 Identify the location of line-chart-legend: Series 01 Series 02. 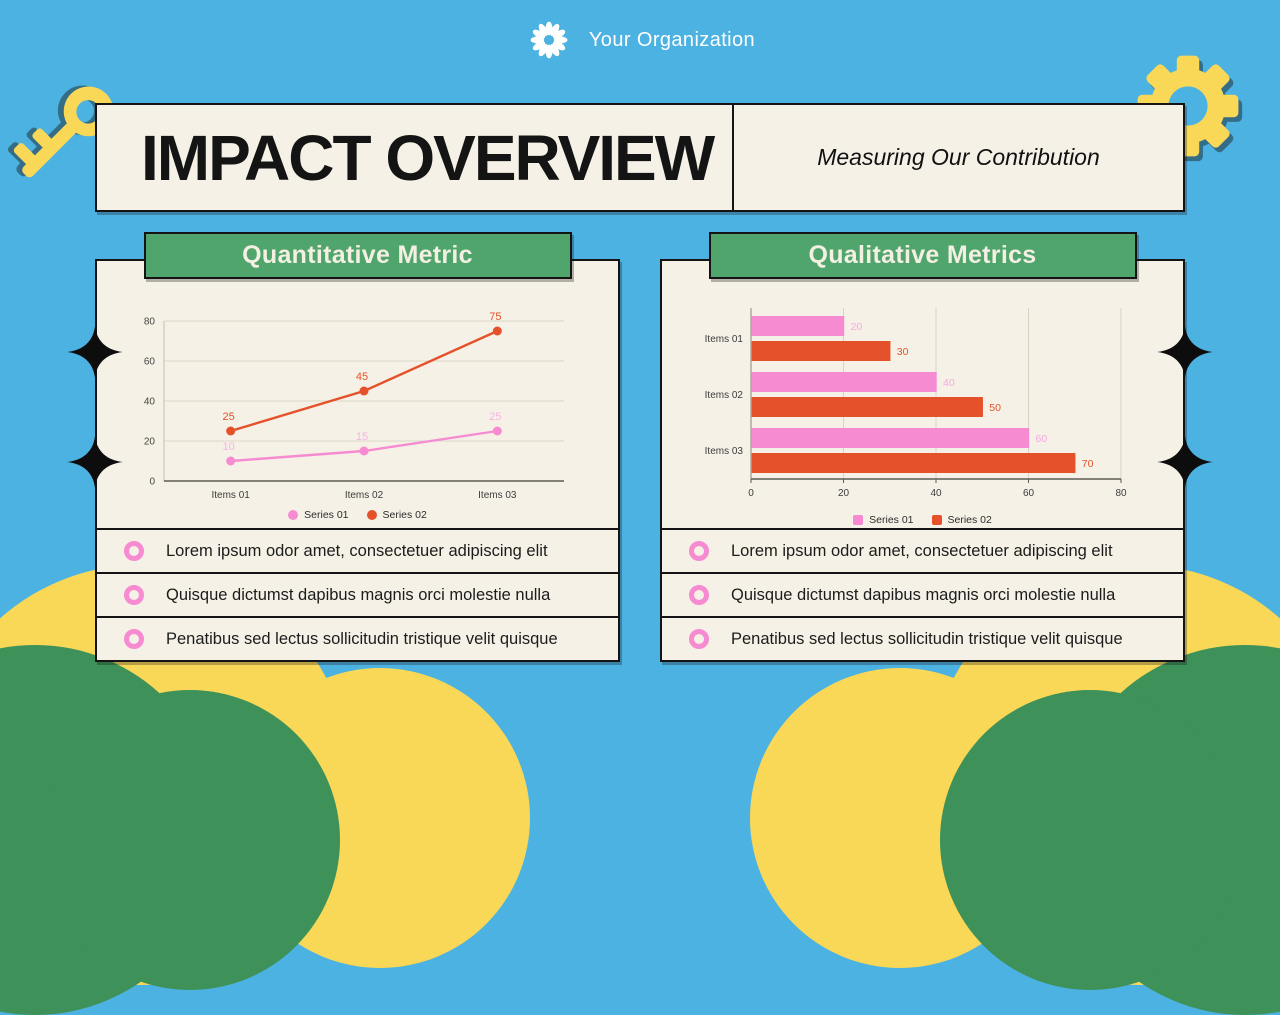
(357, 515).